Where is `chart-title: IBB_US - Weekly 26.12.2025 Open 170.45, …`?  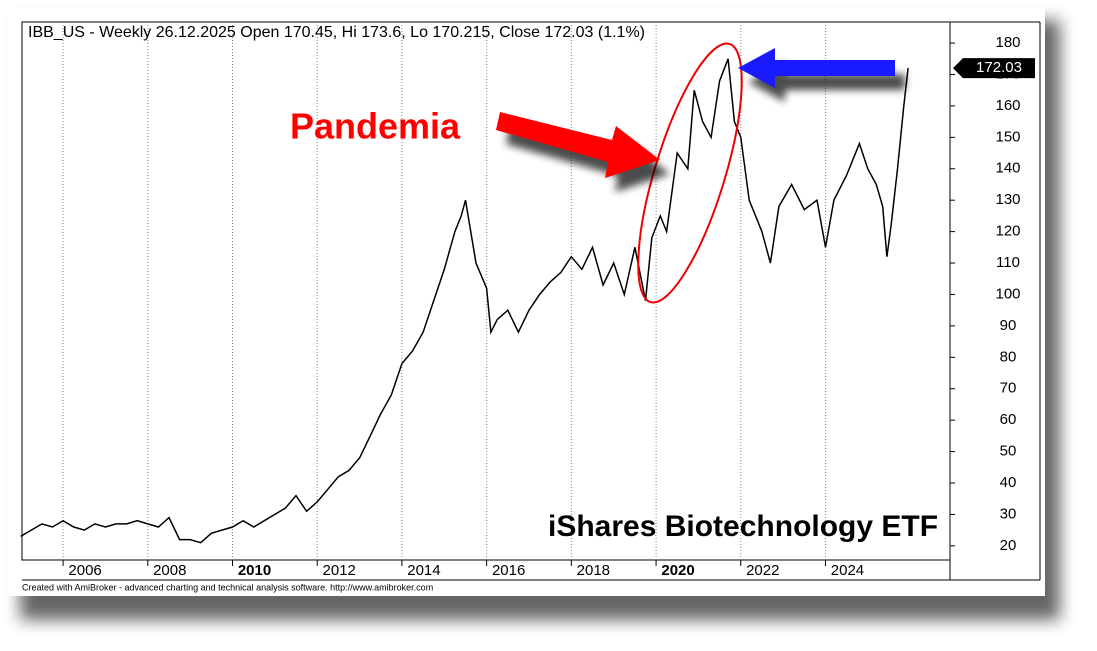 chart-title: IBB_US - Weekly 26.12.2025 Open 170.45, … is located at coordinates (336, 32).